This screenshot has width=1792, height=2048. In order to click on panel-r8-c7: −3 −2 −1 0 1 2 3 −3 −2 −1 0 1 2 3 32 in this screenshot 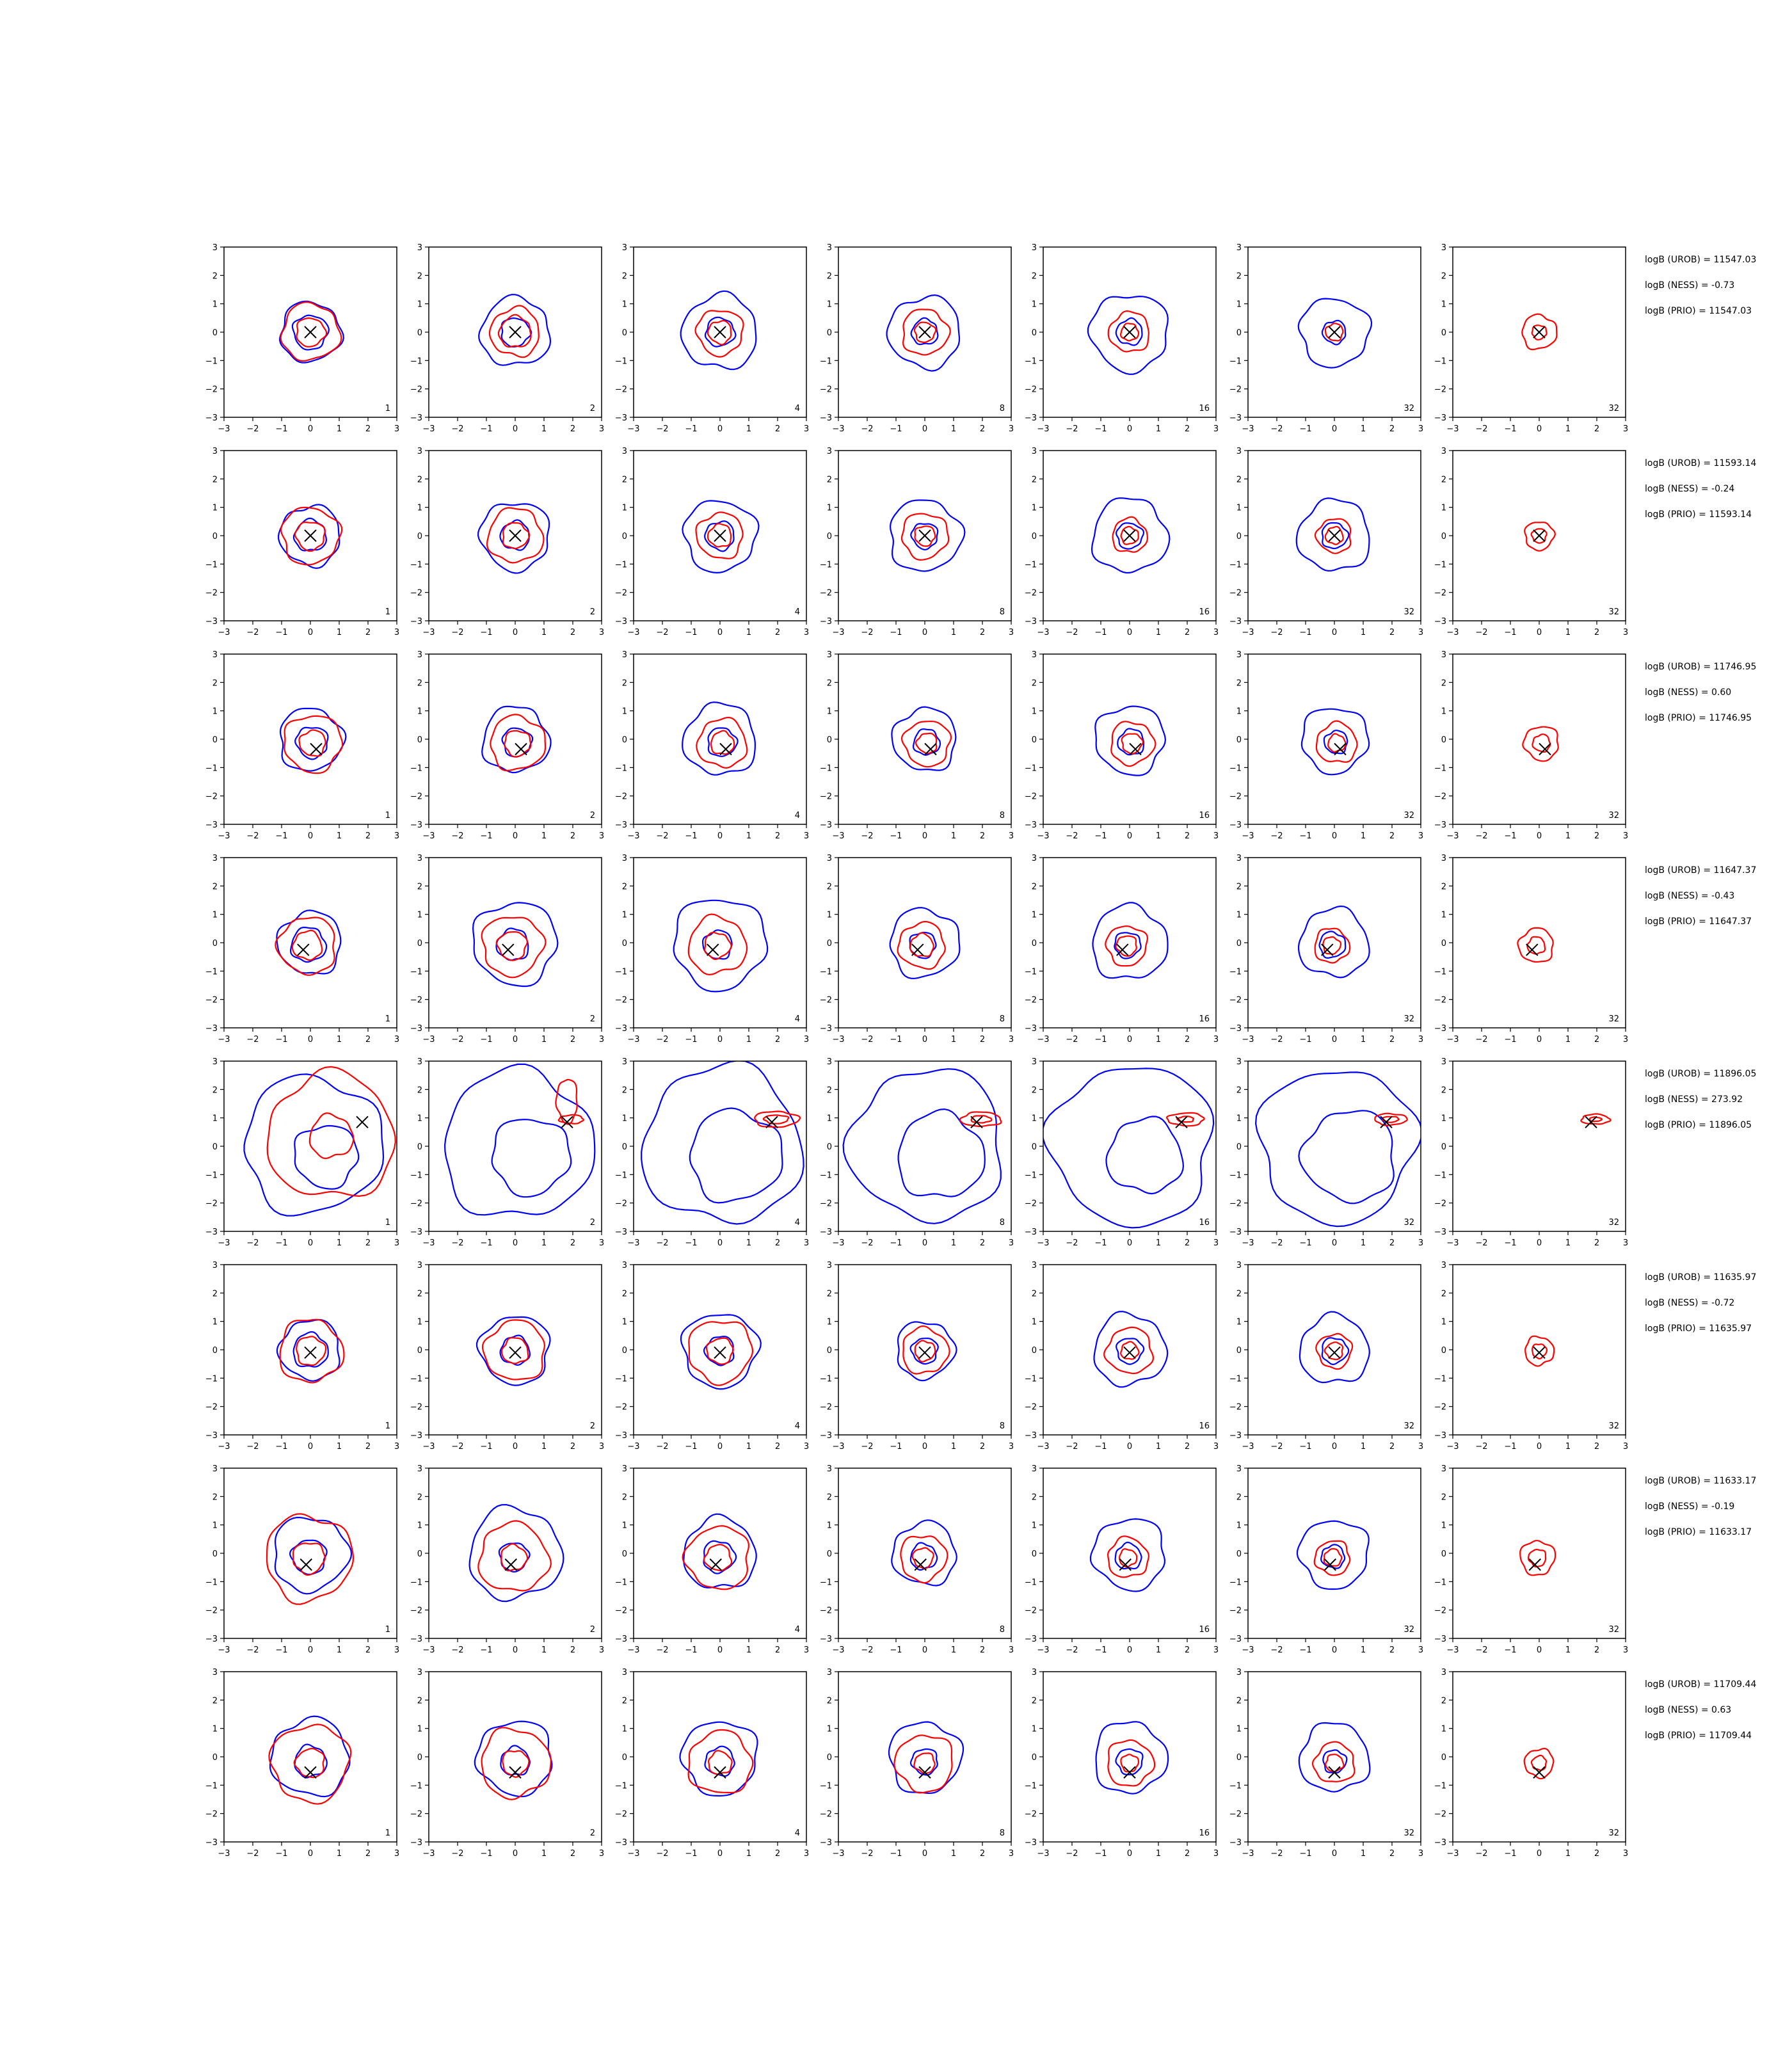, I will do `click(1531, 1763)`.